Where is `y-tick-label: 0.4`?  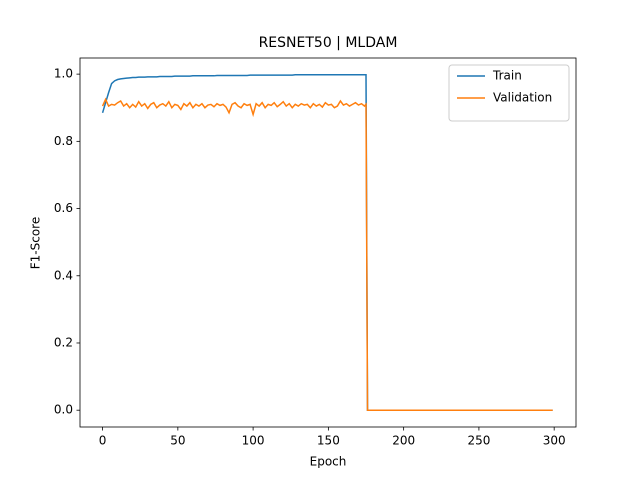
y-tick-label: 0.4 is located at coordinates (63, 275).